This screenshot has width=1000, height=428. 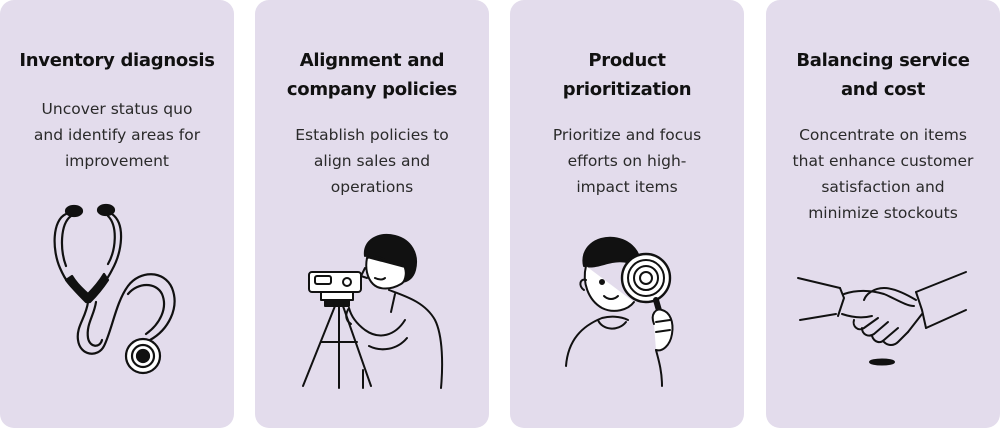 I want to click on card-description-line: operations, so click(x=372, y=187).